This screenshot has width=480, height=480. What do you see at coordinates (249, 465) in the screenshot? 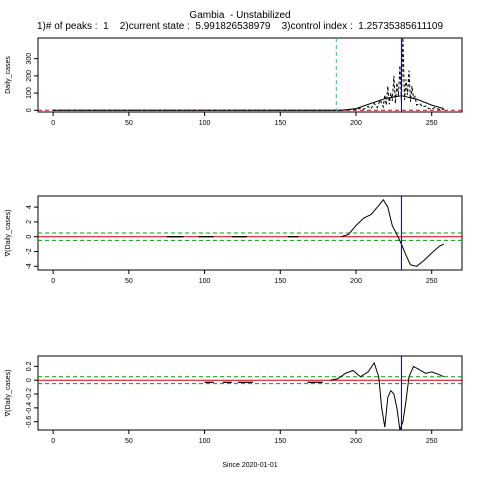
I see `x-axis-label: Since 2020-01-01` at bounding box center [249, 465].